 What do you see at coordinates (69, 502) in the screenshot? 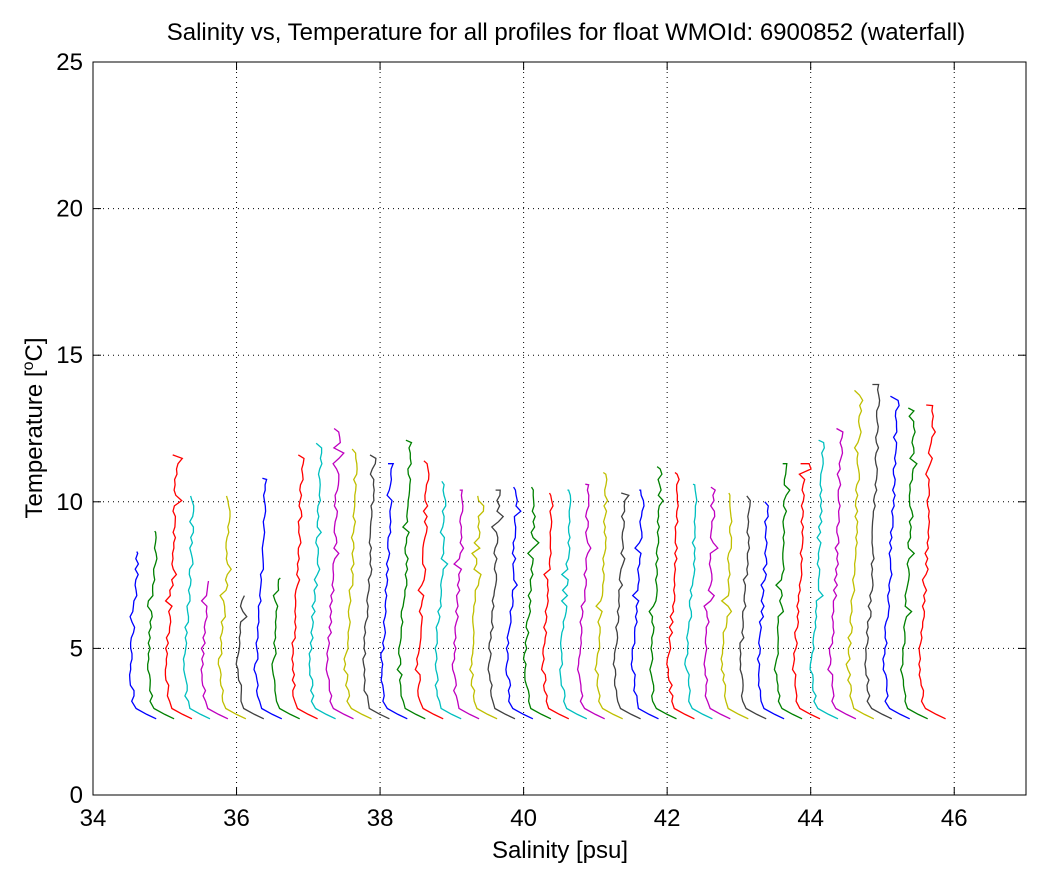
I see `y-tick-label: 10` at bounding box center [69, 502].